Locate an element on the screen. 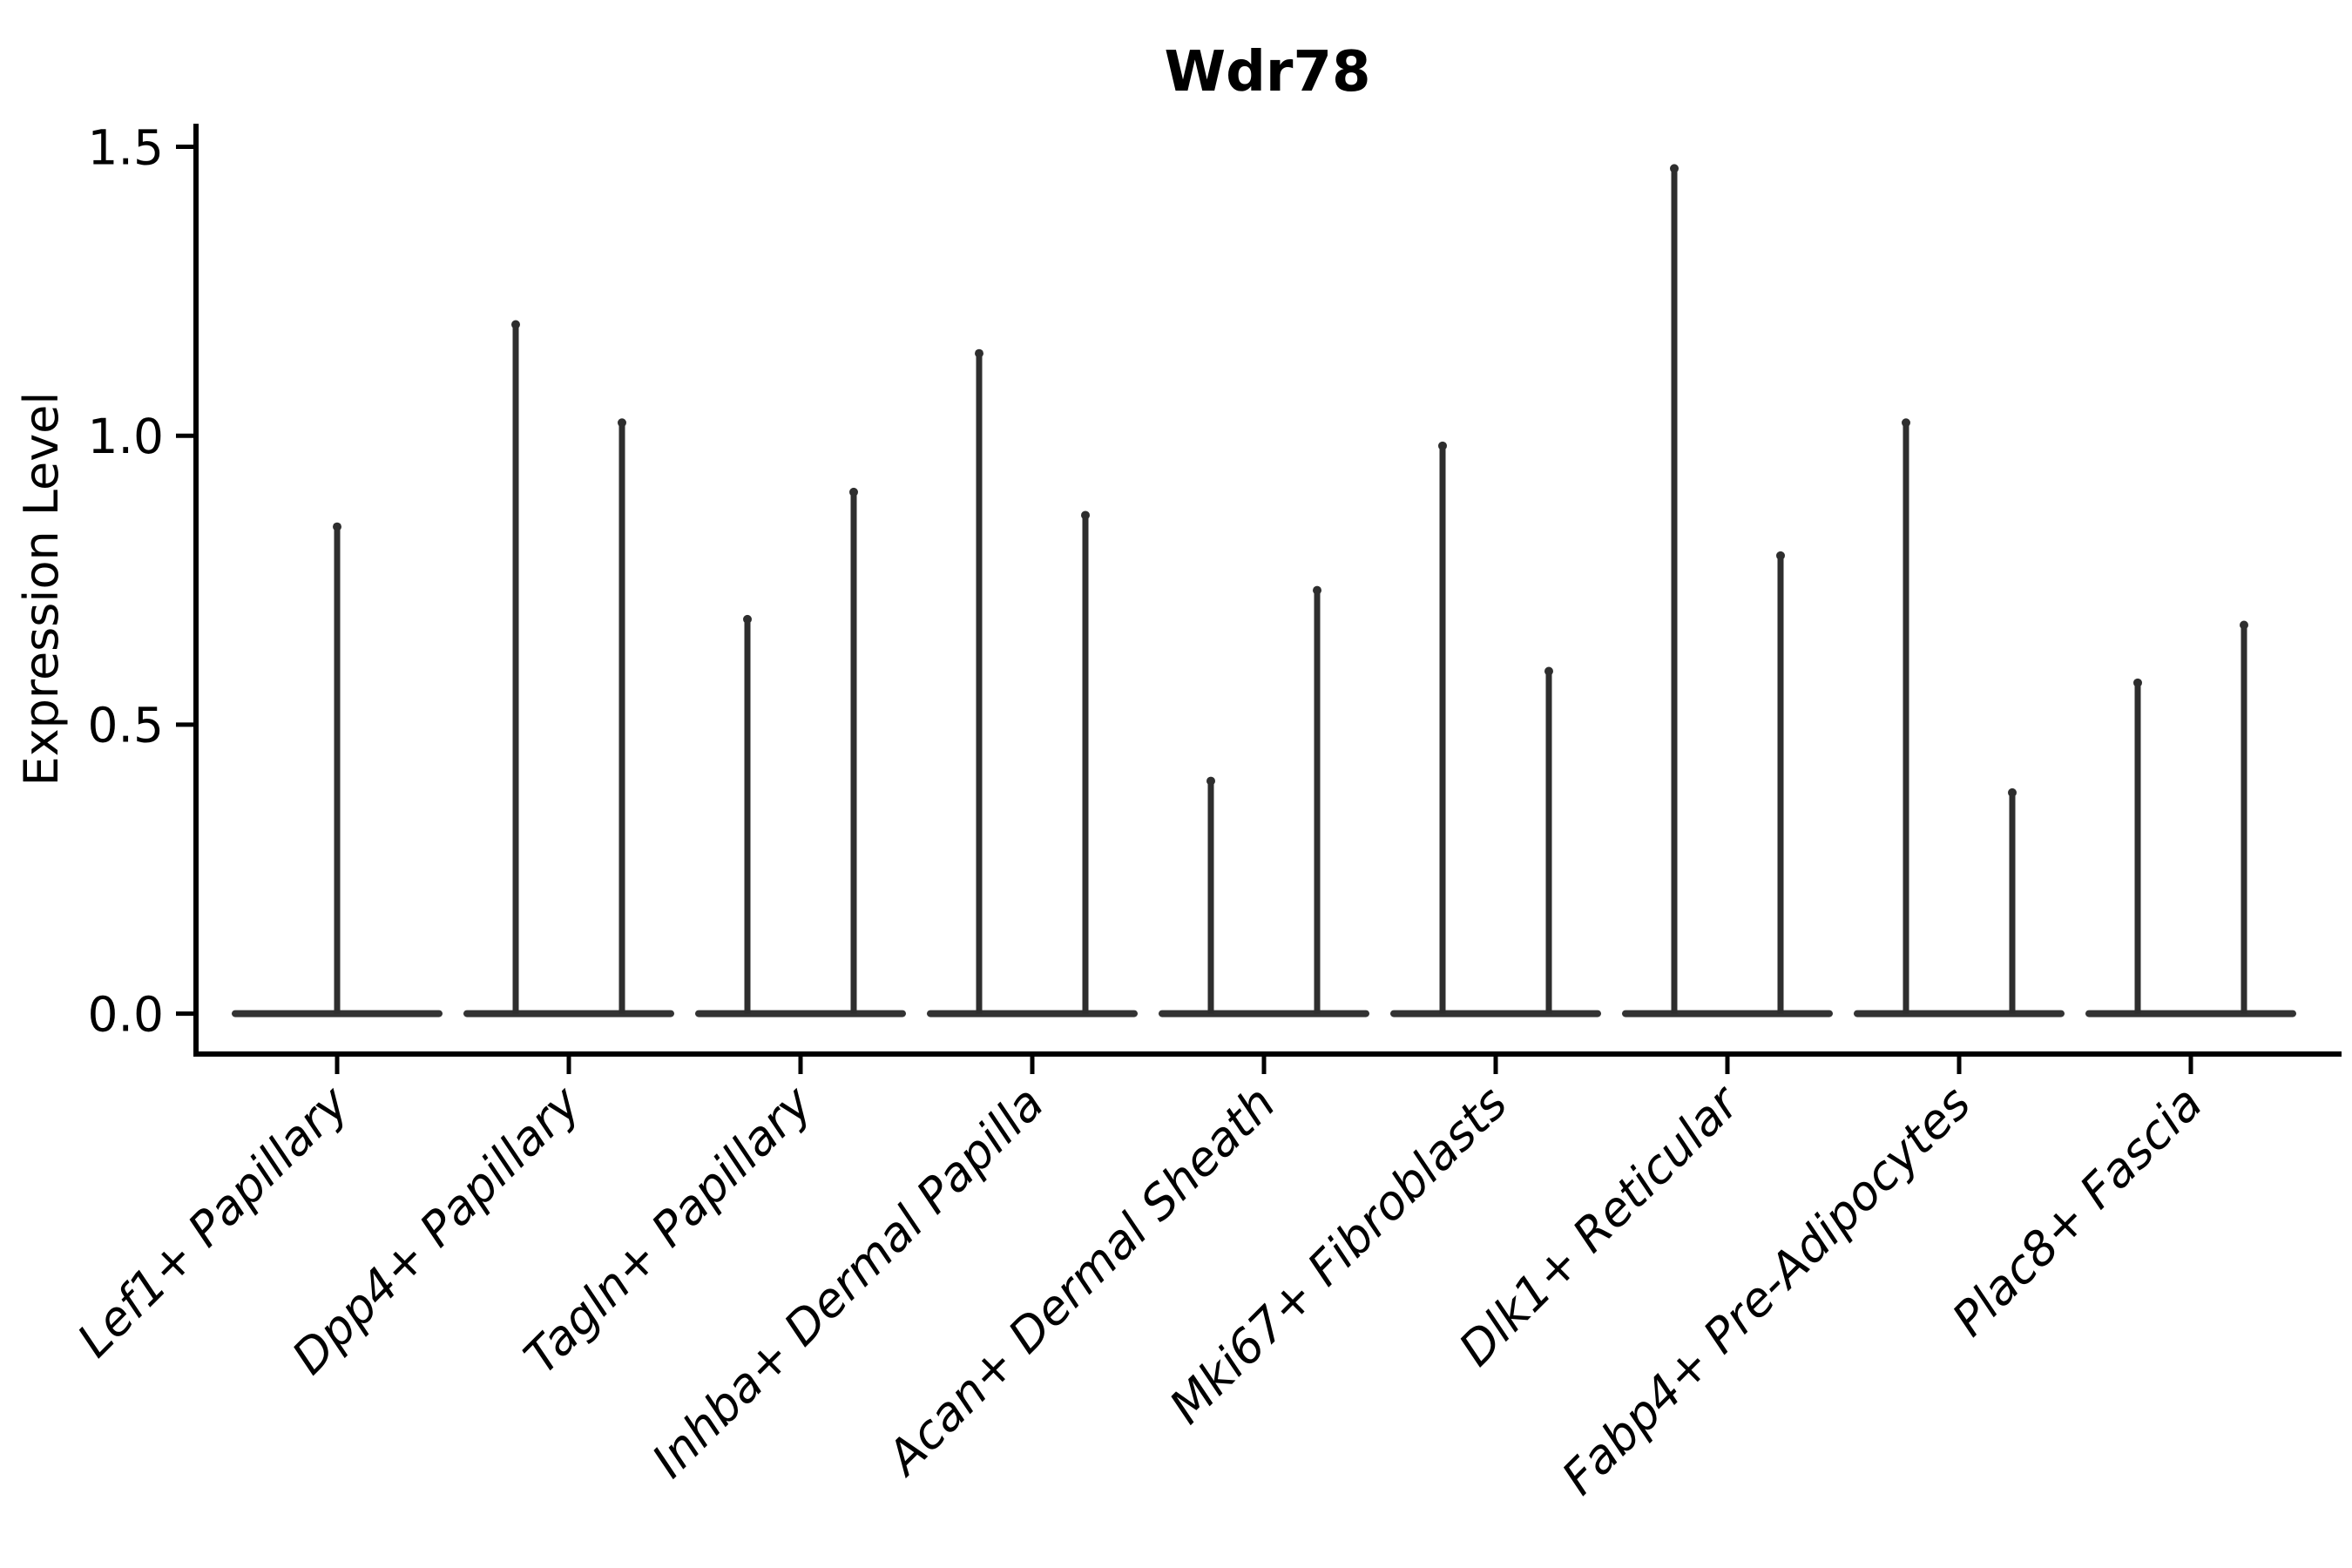 This screenshot has height=1568, width=2352. x-tick-label: Inhba+ Dermal Papilla is located at coordinates (847, 1282).